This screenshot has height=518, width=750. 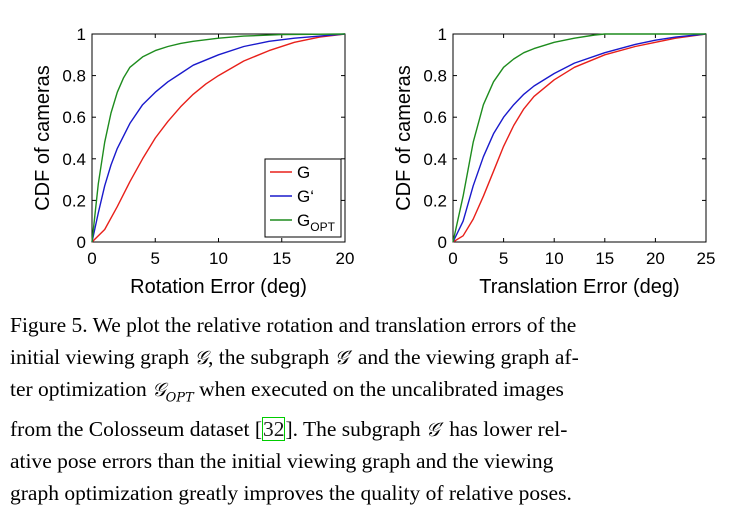 What do you see at coordinates (136, 428) in the screenshot?
I see `caption-text: from the Colosseum dataset [` at bounding box center [136, 428].